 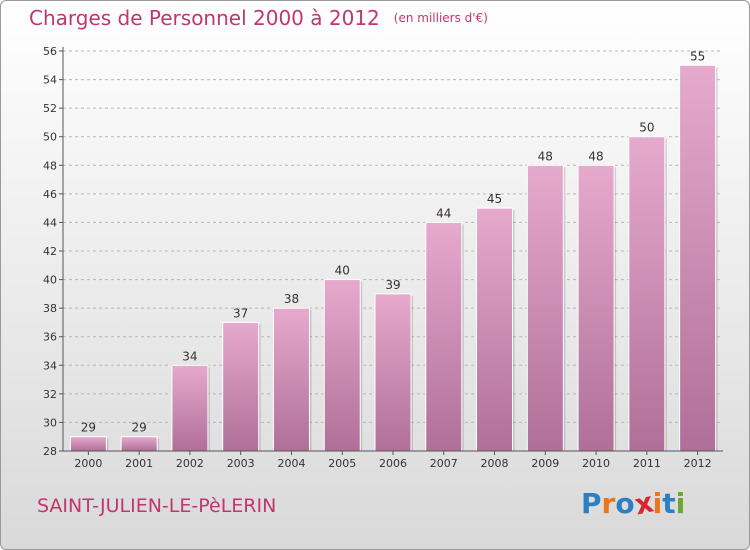 What do you see at coordinates (342, 463) in the screenshot?
I see `x-tick-label: 2005` at bounding box center [342, 463].